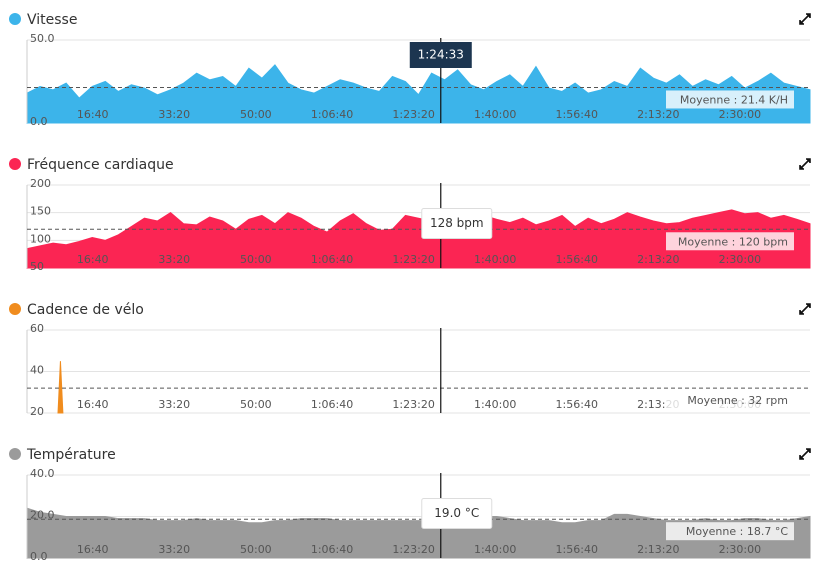 Image resolution: width=819 pixels, height=566 pixels. Describe the element at coordinates (42, 473) in the screenshot. I see `y-tick-label: 40.0` at that location.